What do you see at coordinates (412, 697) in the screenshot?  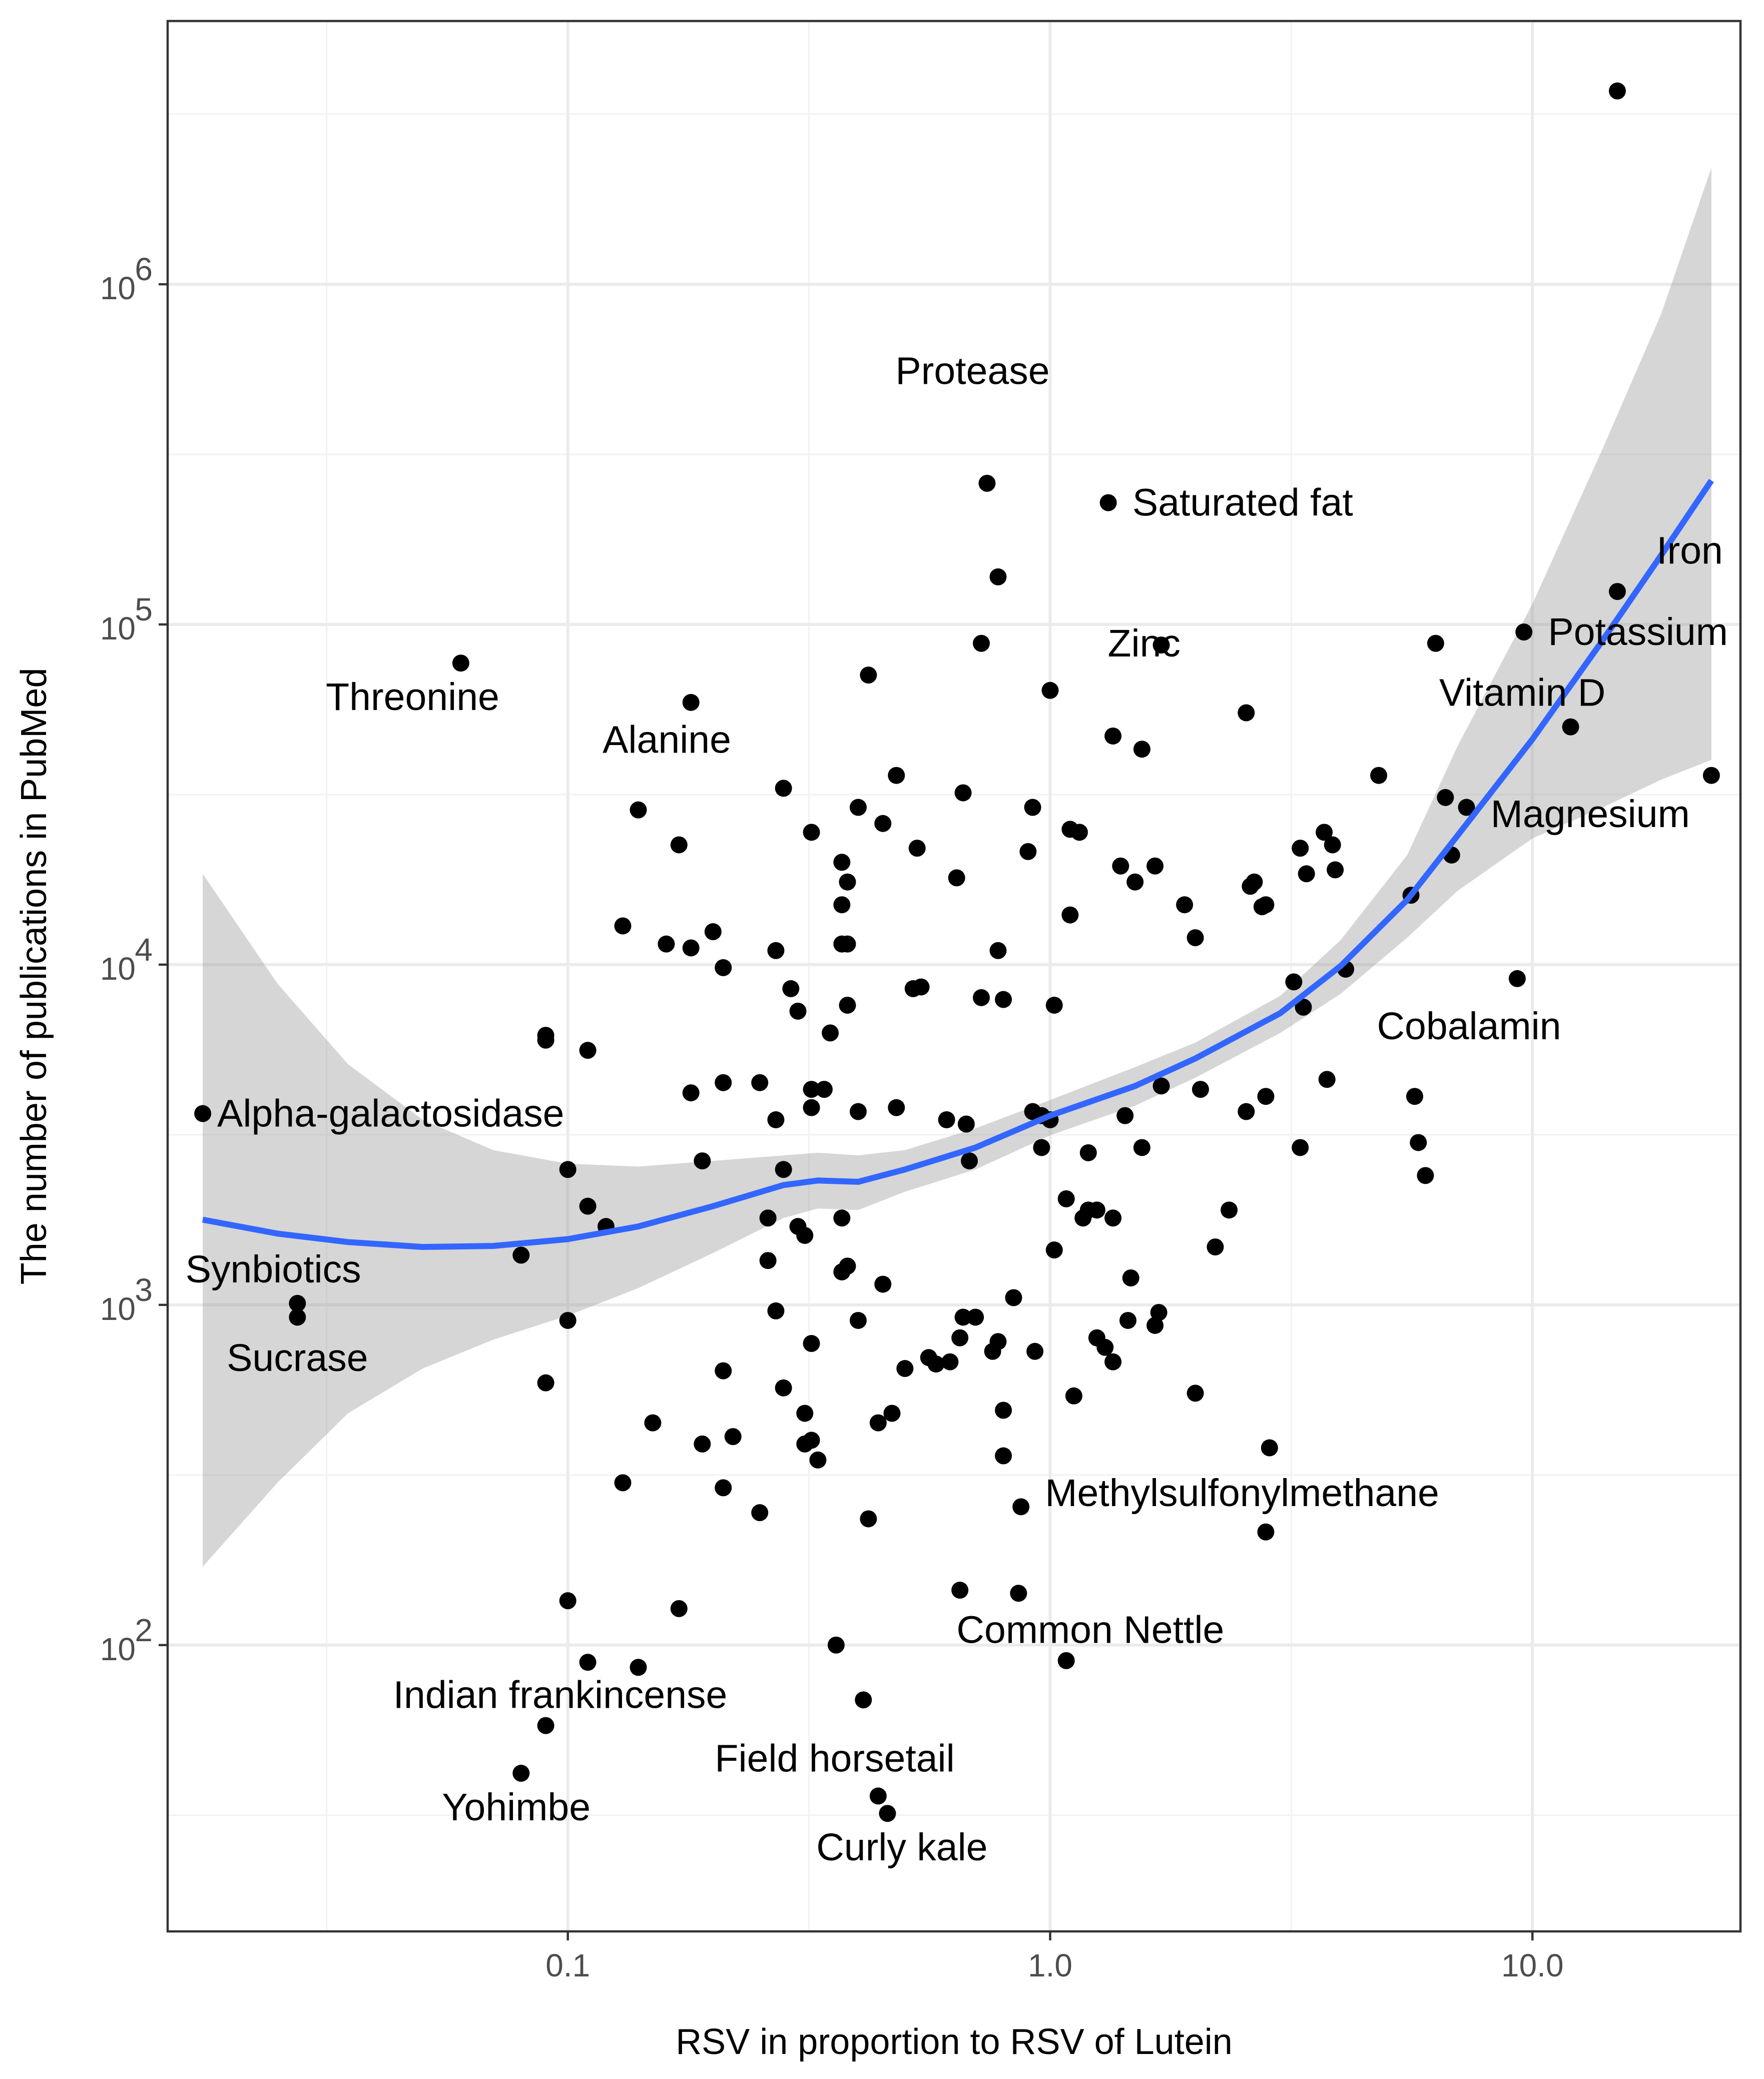 I see `point-label: Threonine` at bounding box center [412, 697].